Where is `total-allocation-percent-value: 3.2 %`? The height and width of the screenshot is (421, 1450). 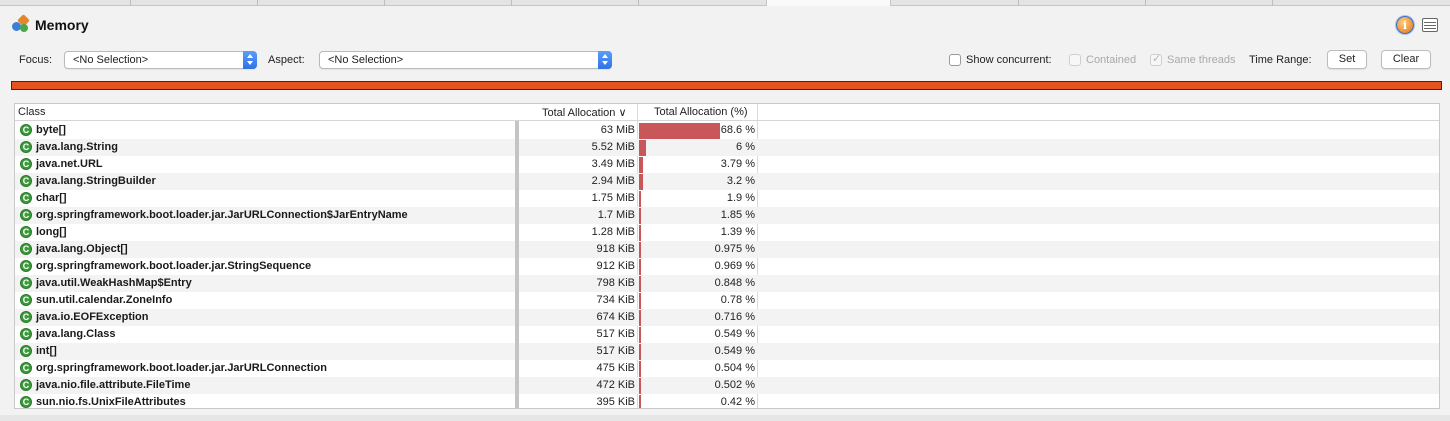
total-allocation-percent-value: 3.2 % is located at coordinates (740, 181).